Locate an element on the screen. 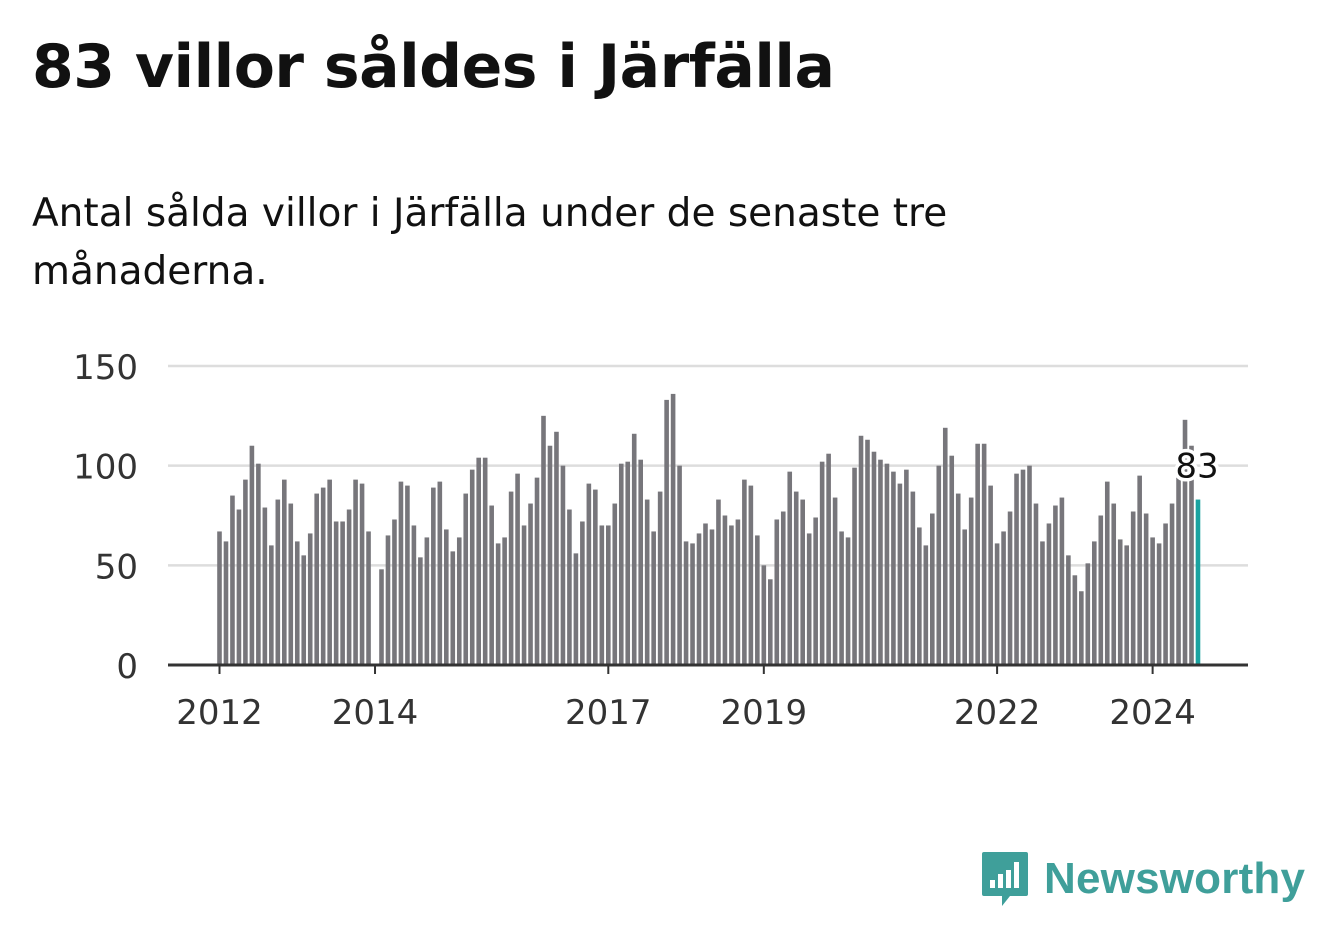 The width and height of the screenshot is (1322, 939). brand-name: Newsworthy is located at coordinates (1175, 878).